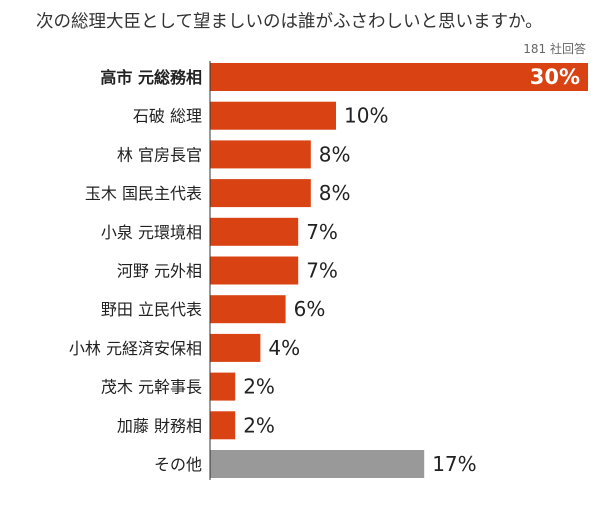  Describe the element at coordinates (159, 154) in the screenshot. I see `category-label-2: 林 官房長官` at that location.